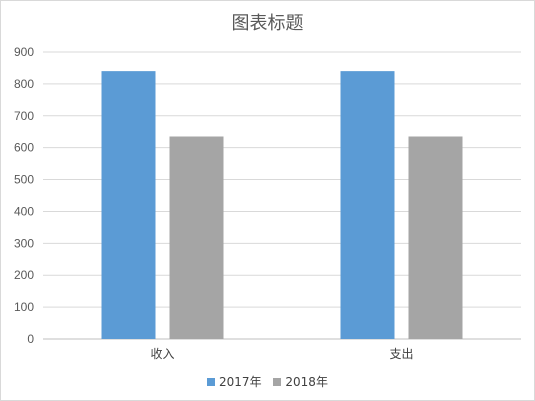  What do you see at coordinates (24, 52) in the screenshot?
I see `y-tick-label: 900` at bounding box center [24, 52].